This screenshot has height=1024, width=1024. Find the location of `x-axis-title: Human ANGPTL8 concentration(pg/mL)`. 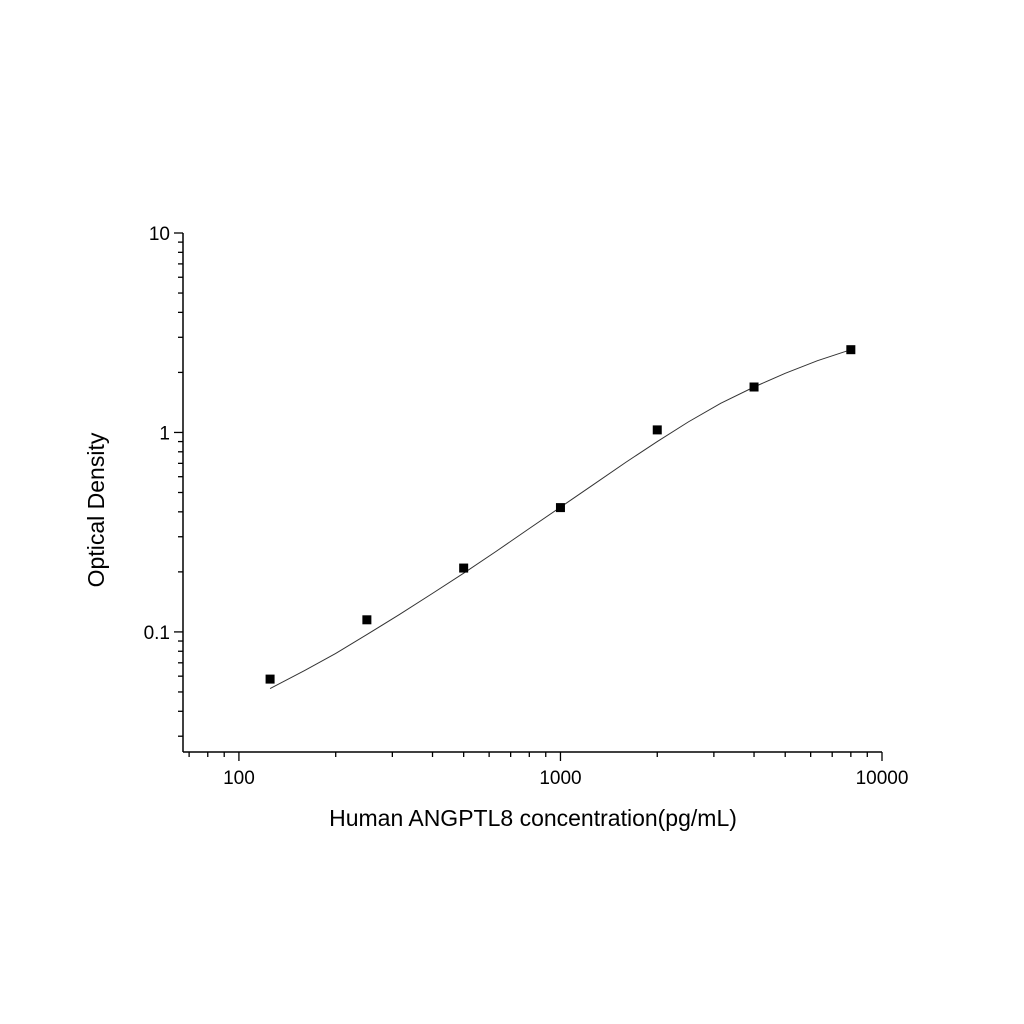

x-axis-title: Human ANGPTL8 concentration(pg/mL) is located at coordinates (533, 818).